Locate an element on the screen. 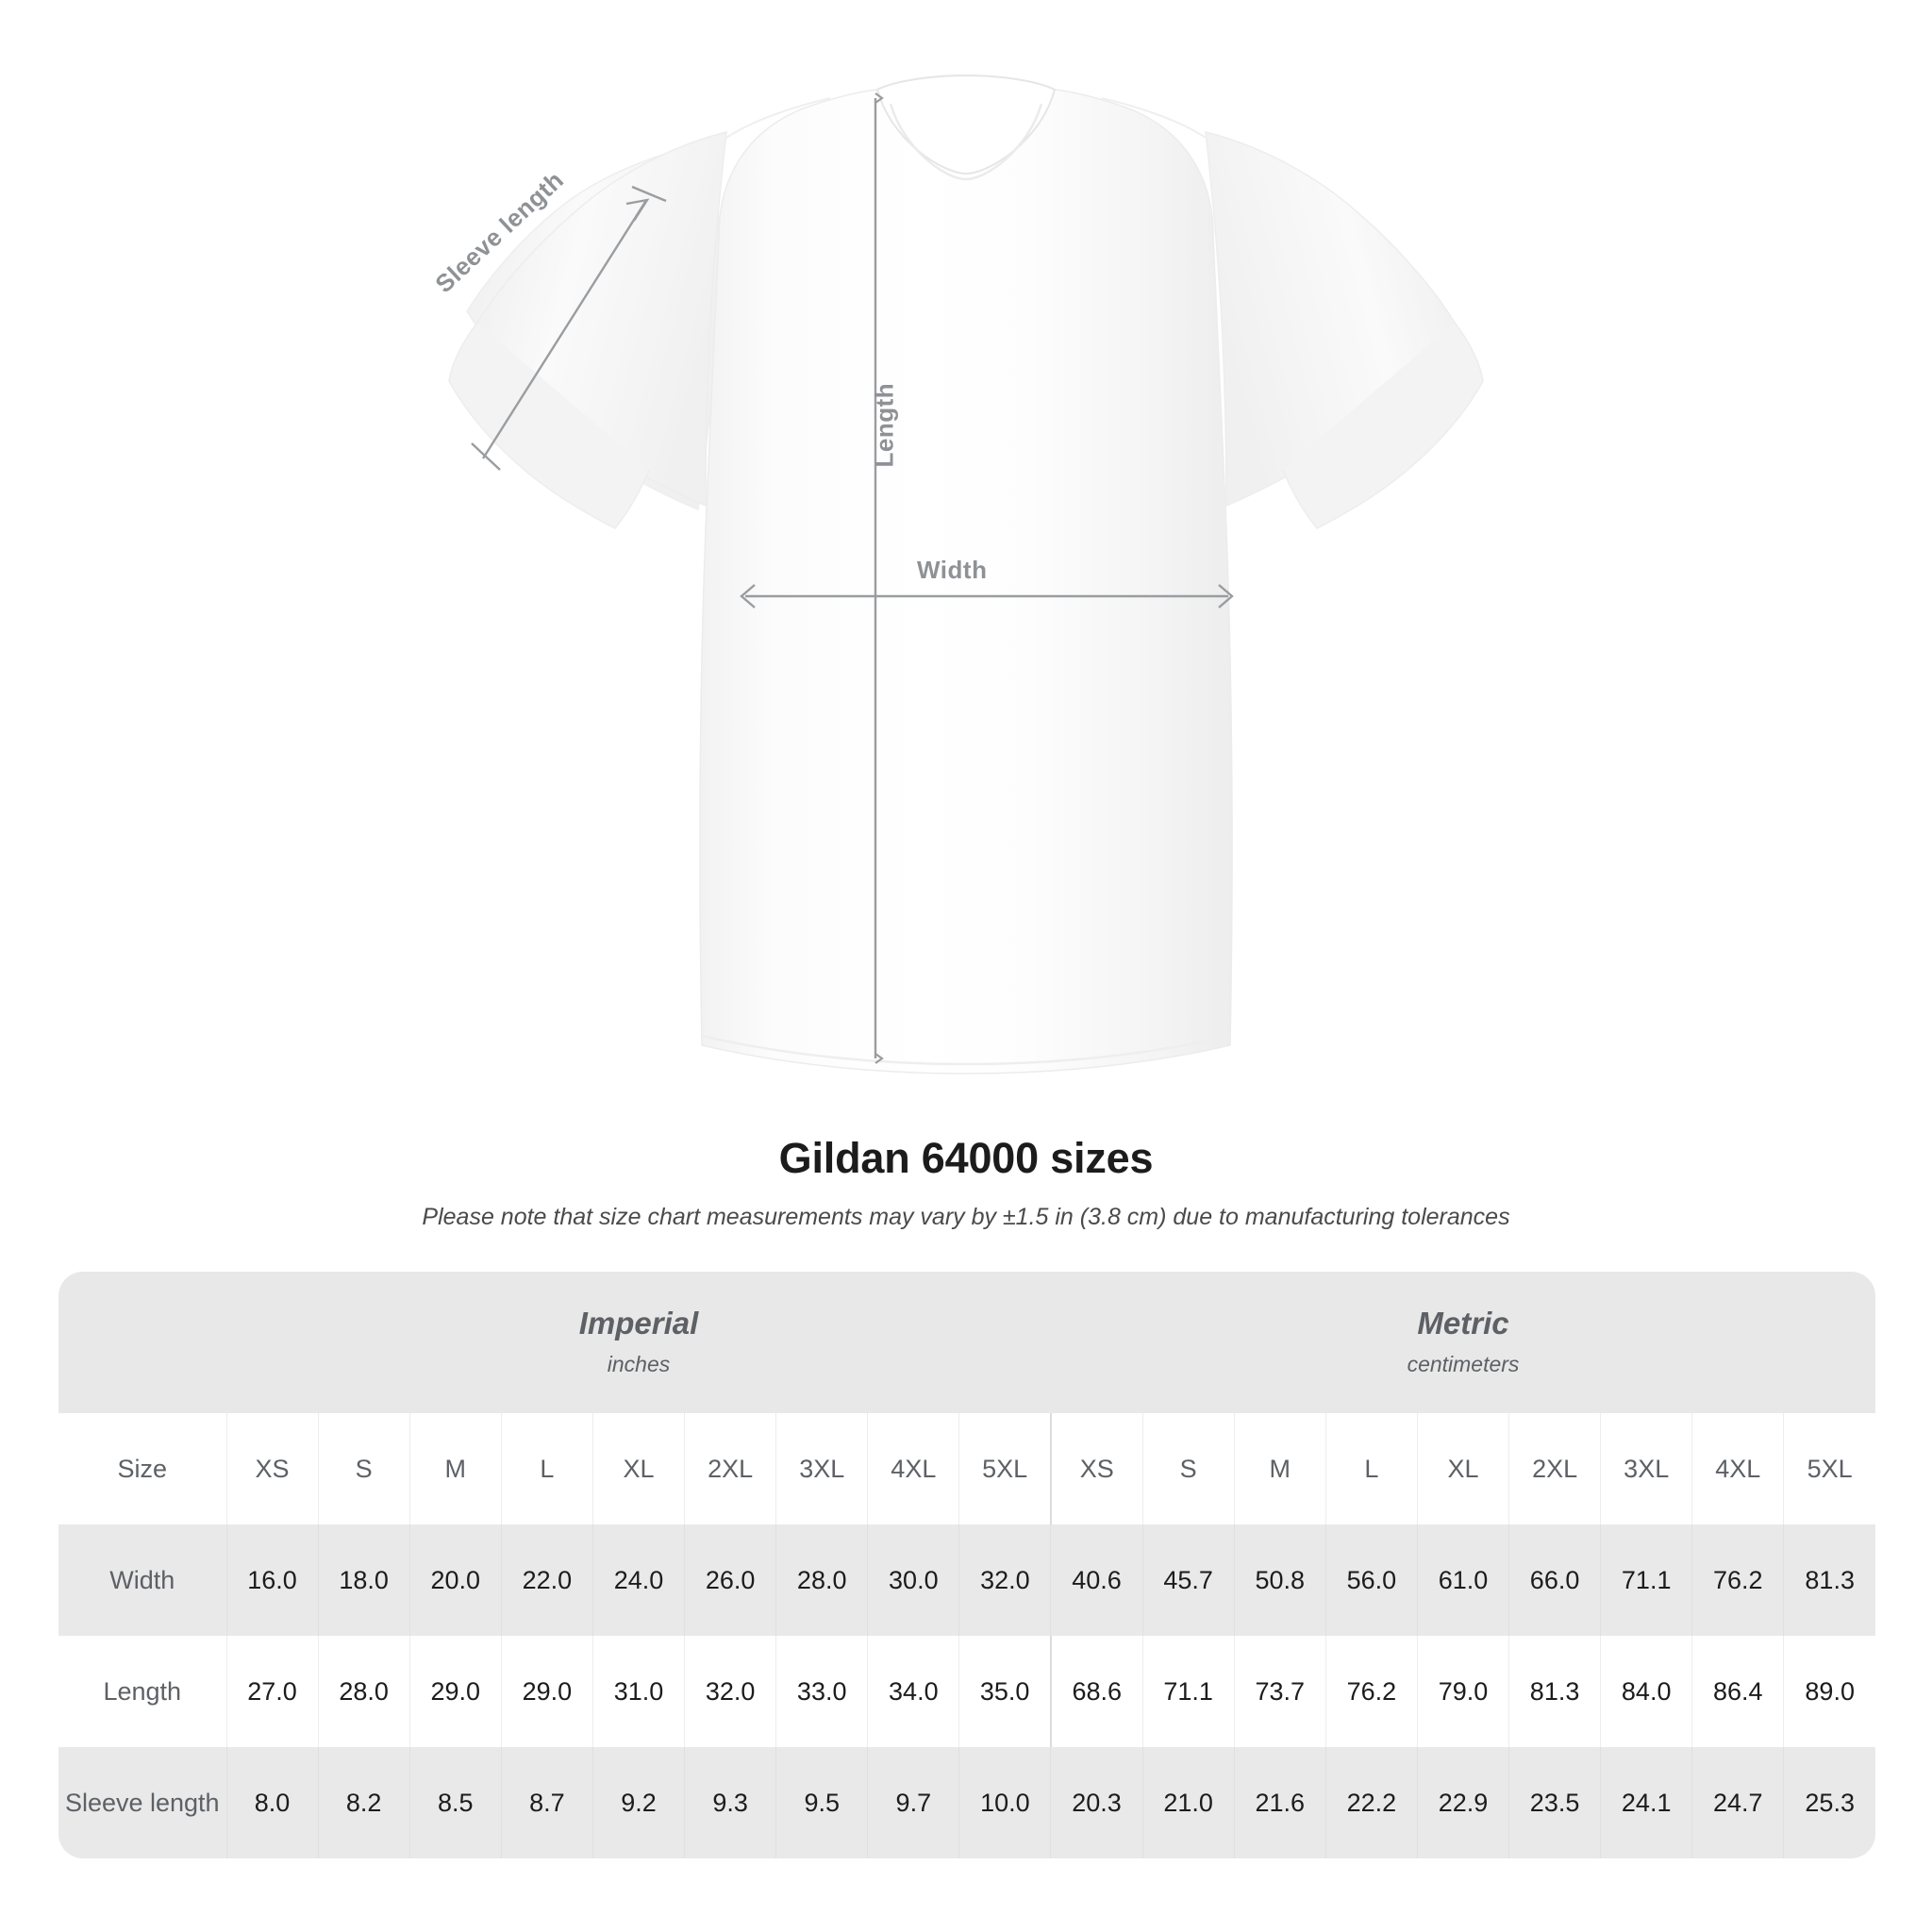  unit-group-metric: Metric centimeters is located at coordinates (1463, 1343).